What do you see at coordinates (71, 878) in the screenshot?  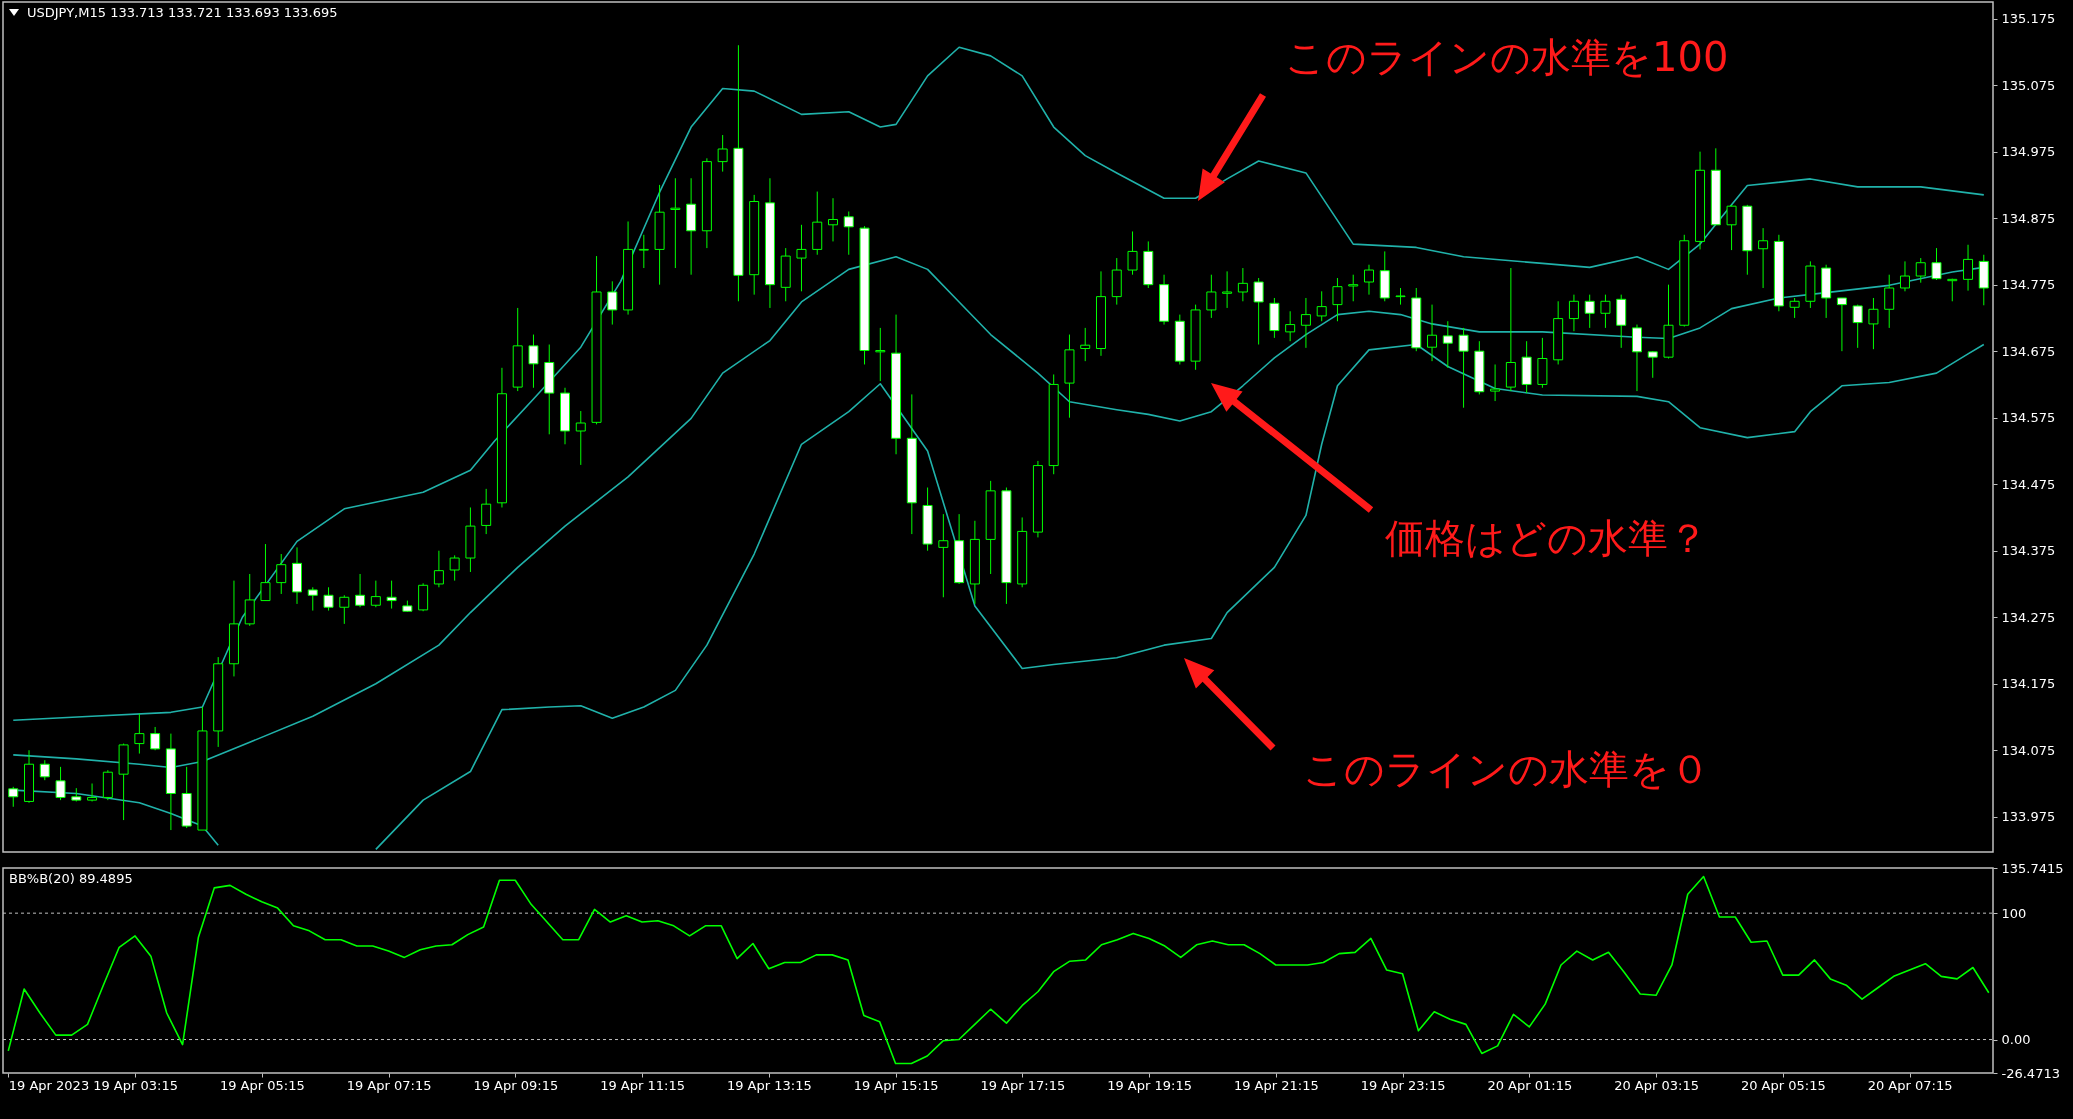 I see `chart-title: BB%B(20) 89.4895` at bounding box center [71, 878].